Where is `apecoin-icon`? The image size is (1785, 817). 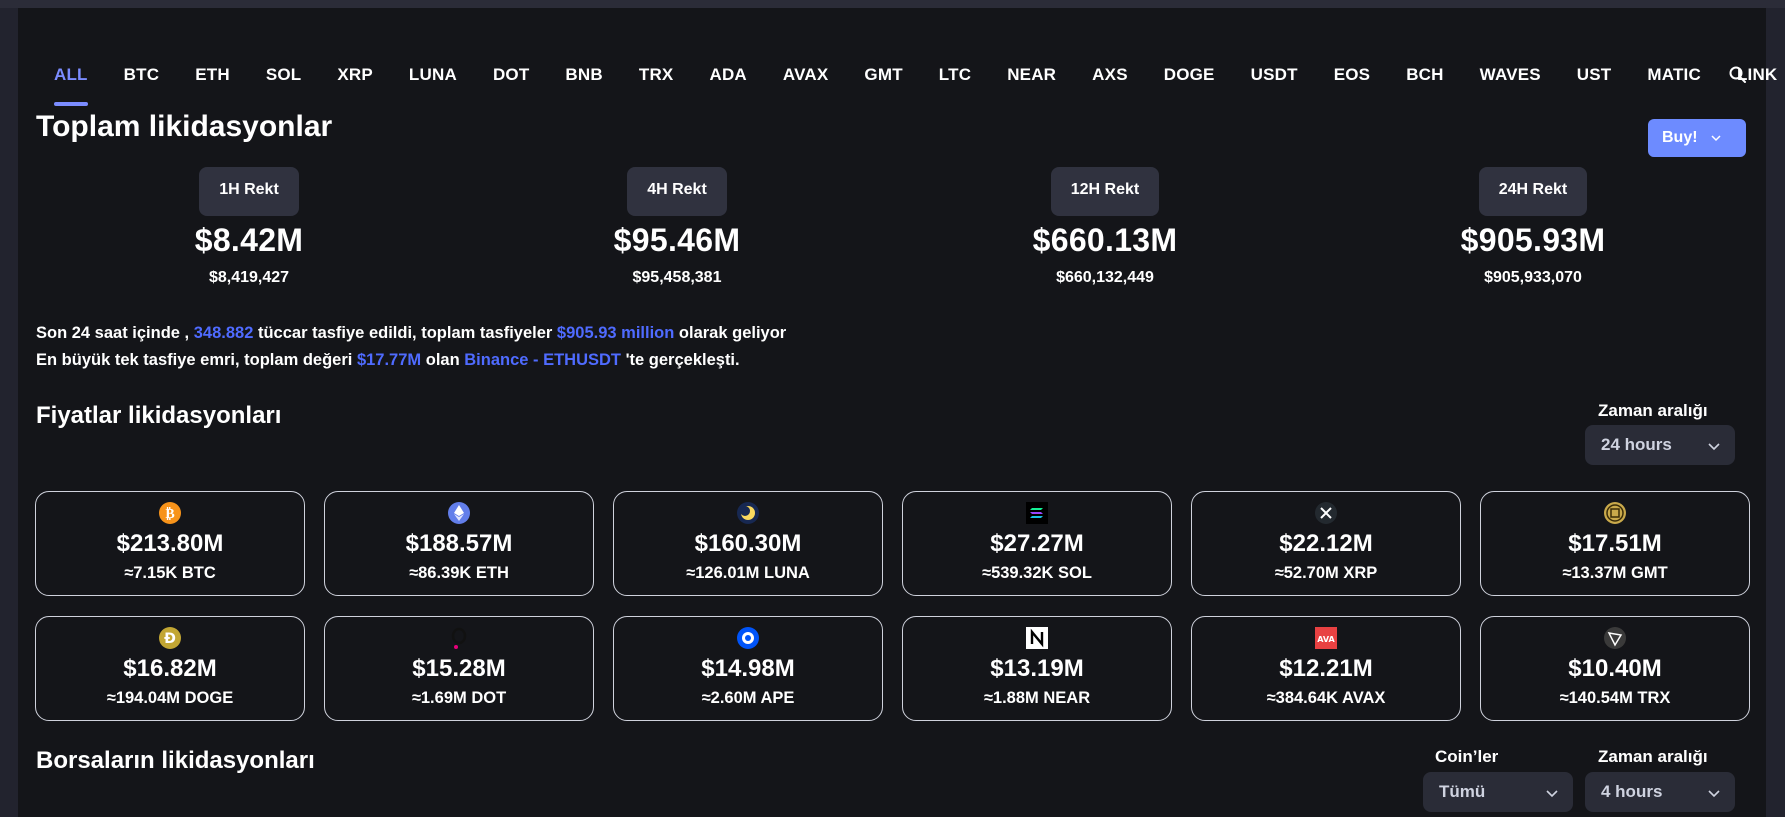 apecoin-icon is located at coordinates (748, 638).